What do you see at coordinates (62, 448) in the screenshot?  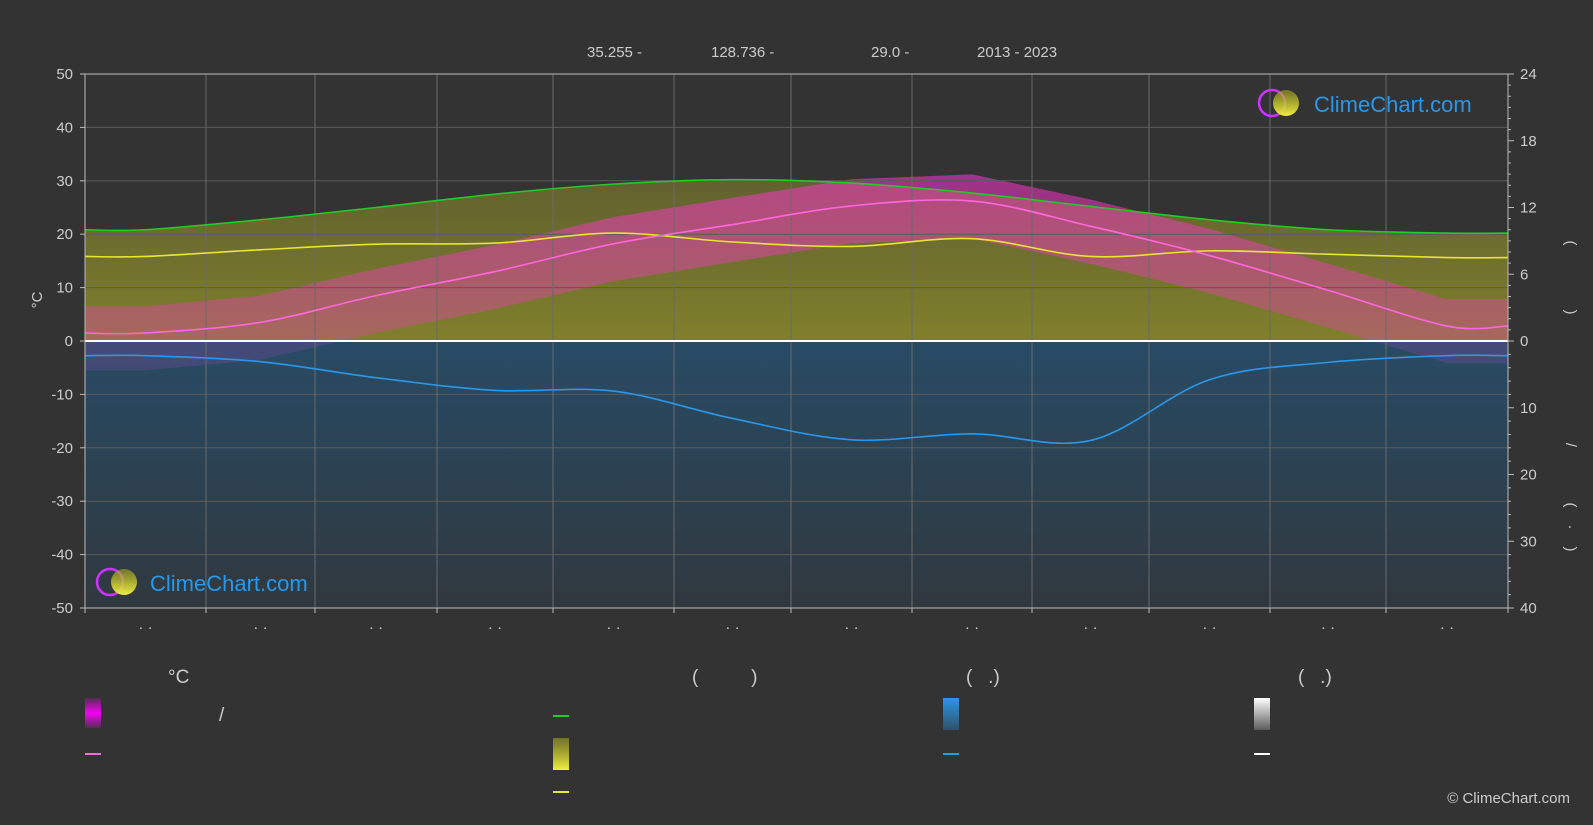 I see `left-tick-label: -20` at bounding box center [62, 448].